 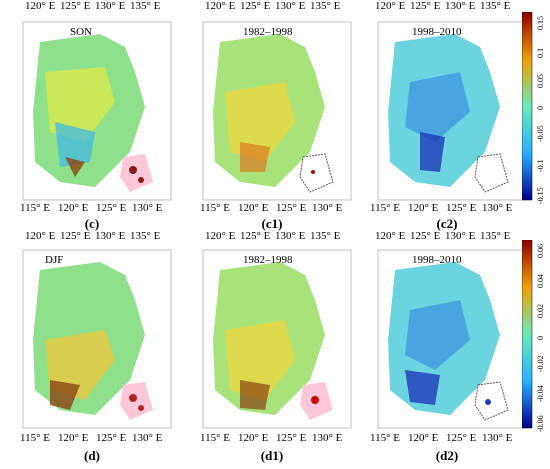 What do you see at coordinates (277, 339) in the screenshot?
I see `map-d1` at bounding box center [277, 339].